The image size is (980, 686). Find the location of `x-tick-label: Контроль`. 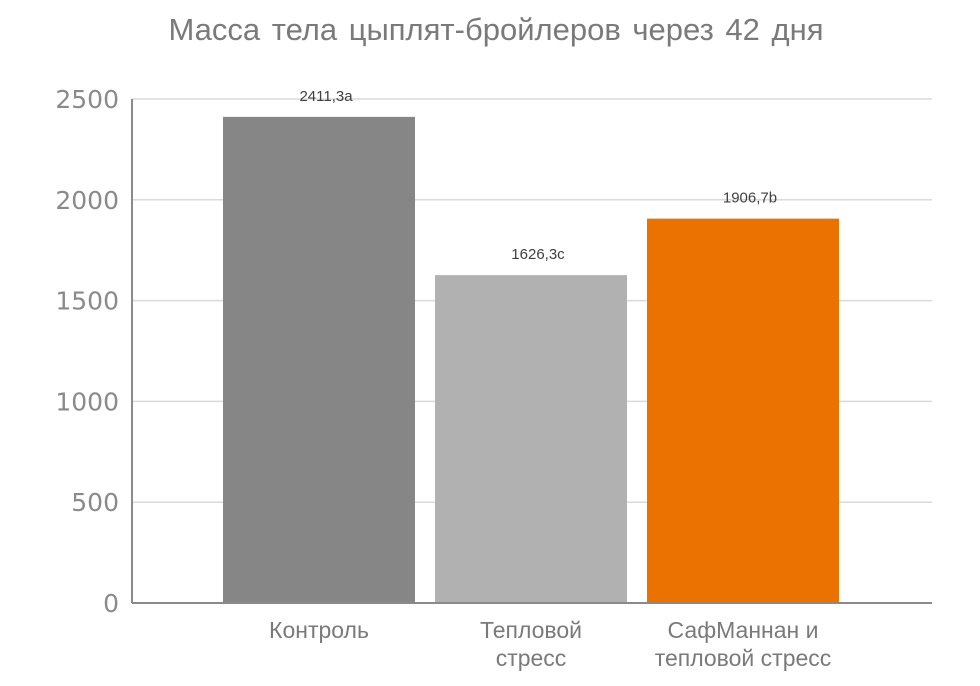

x-tick-label: Контроль is located at coordinates (319, 630).